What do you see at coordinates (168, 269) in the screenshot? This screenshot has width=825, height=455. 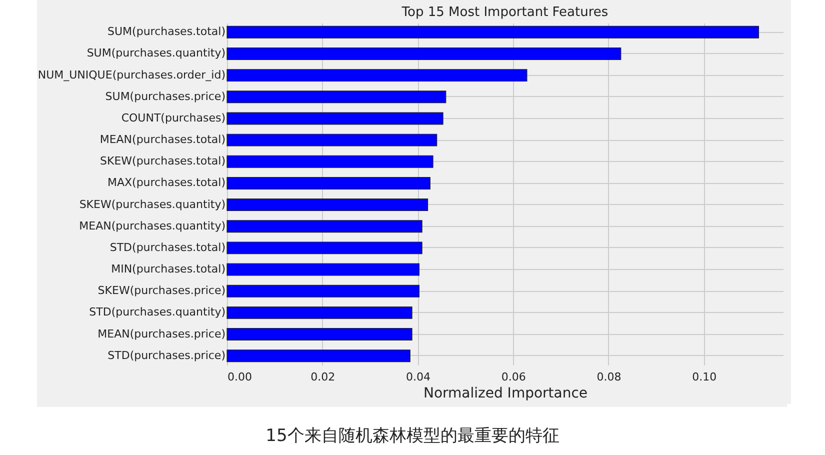 I see `y-tick-label: MIN(purchases.total)` at bounding box center [168, 269].